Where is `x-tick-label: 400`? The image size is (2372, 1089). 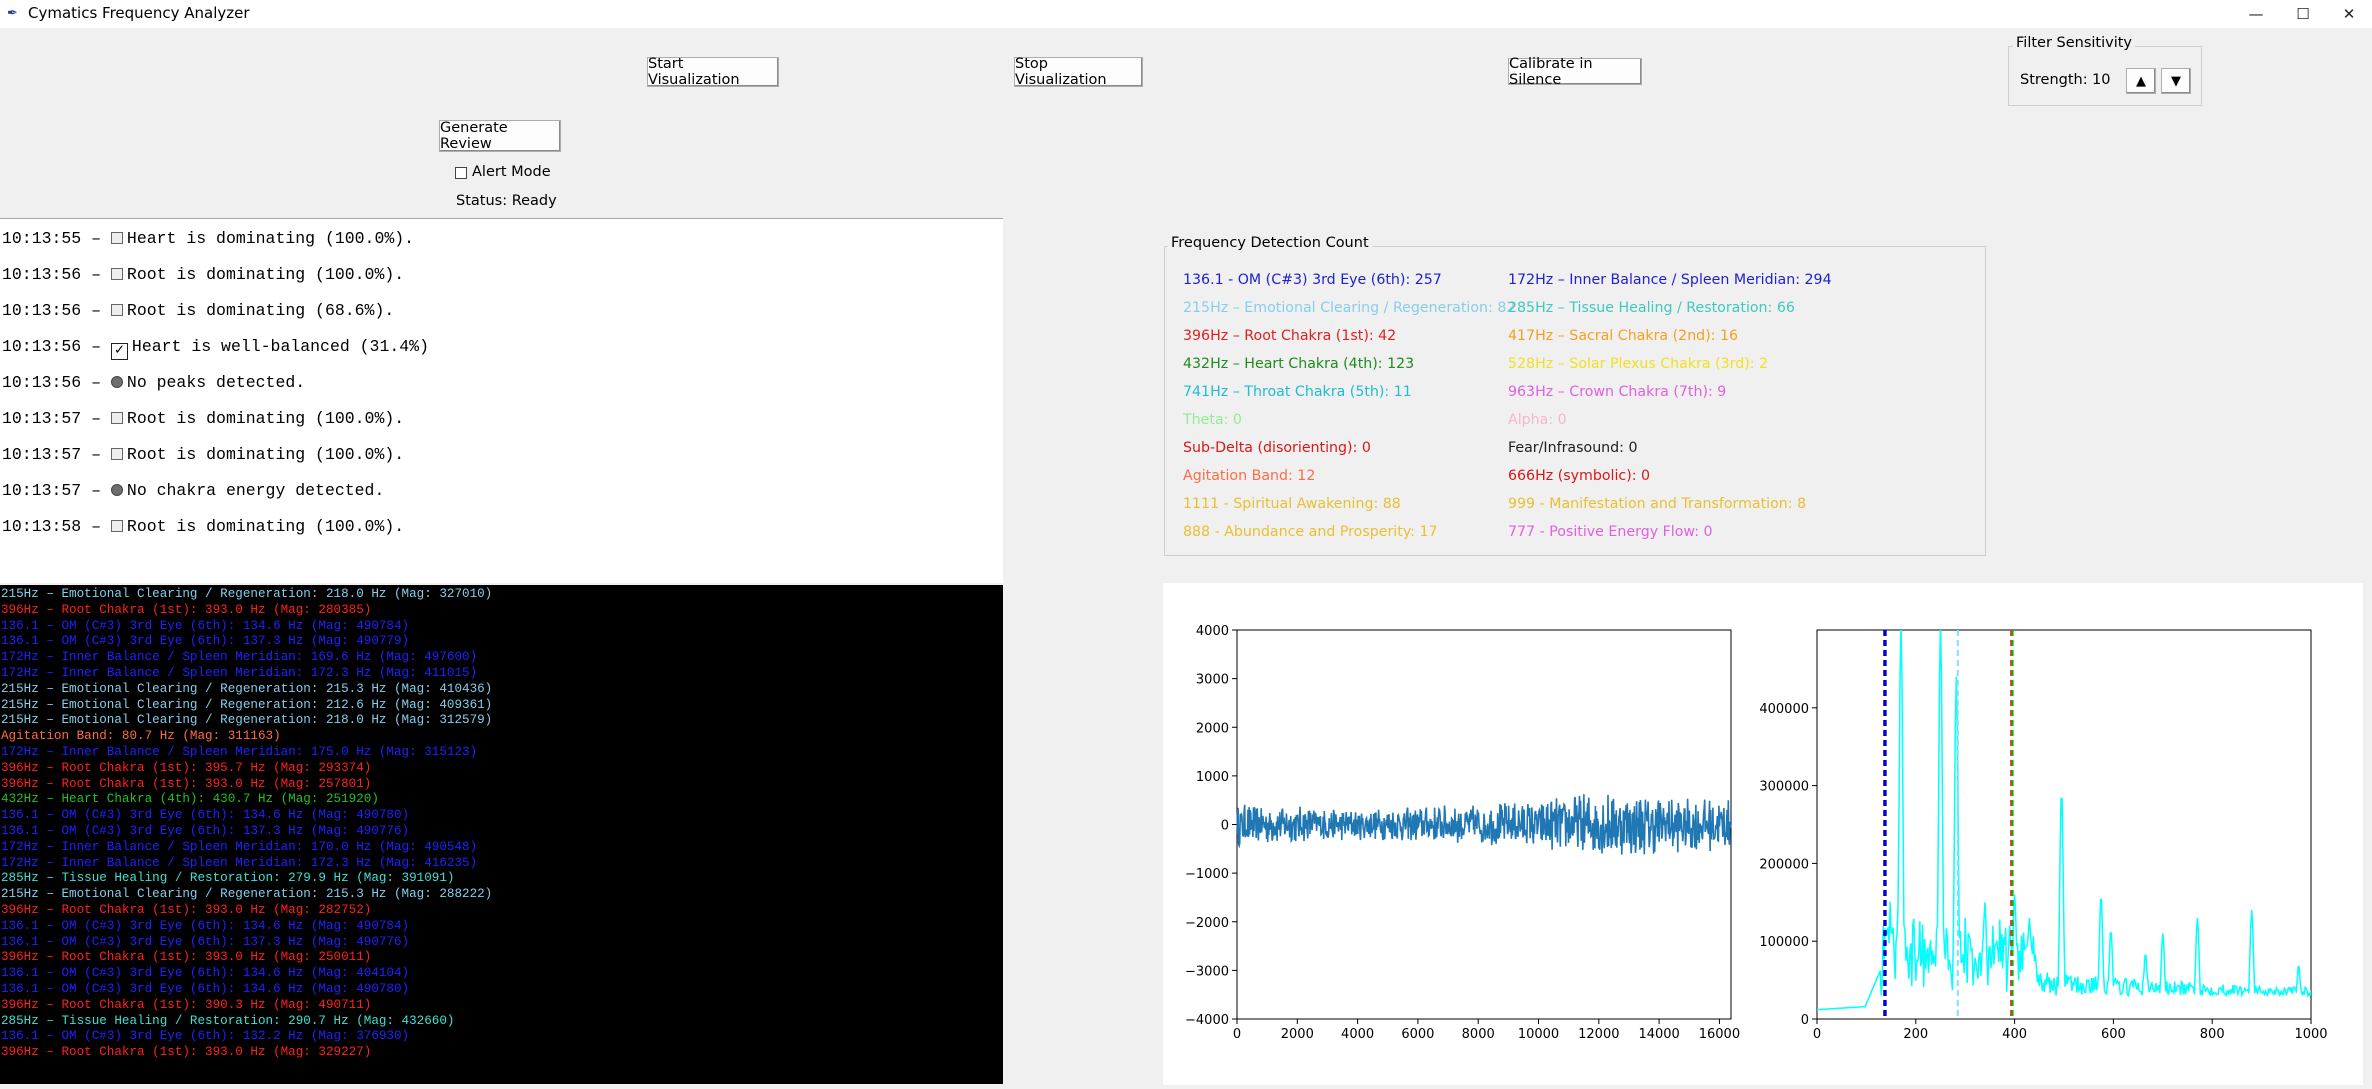
x-tick-label: 400 is located at coordinates (2014, 1034).